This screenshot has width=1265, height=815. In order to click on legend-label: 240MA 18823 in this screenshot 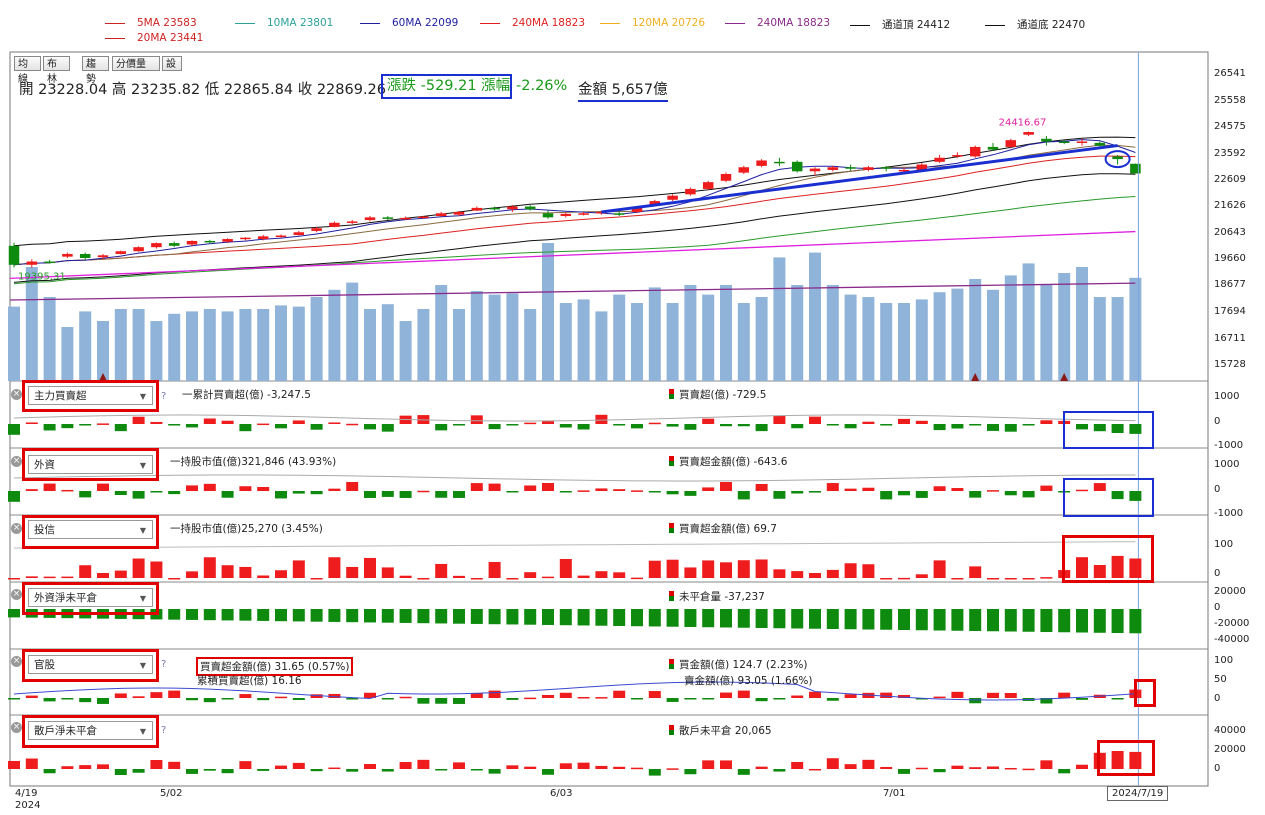, I will do `click(794, 23)`.